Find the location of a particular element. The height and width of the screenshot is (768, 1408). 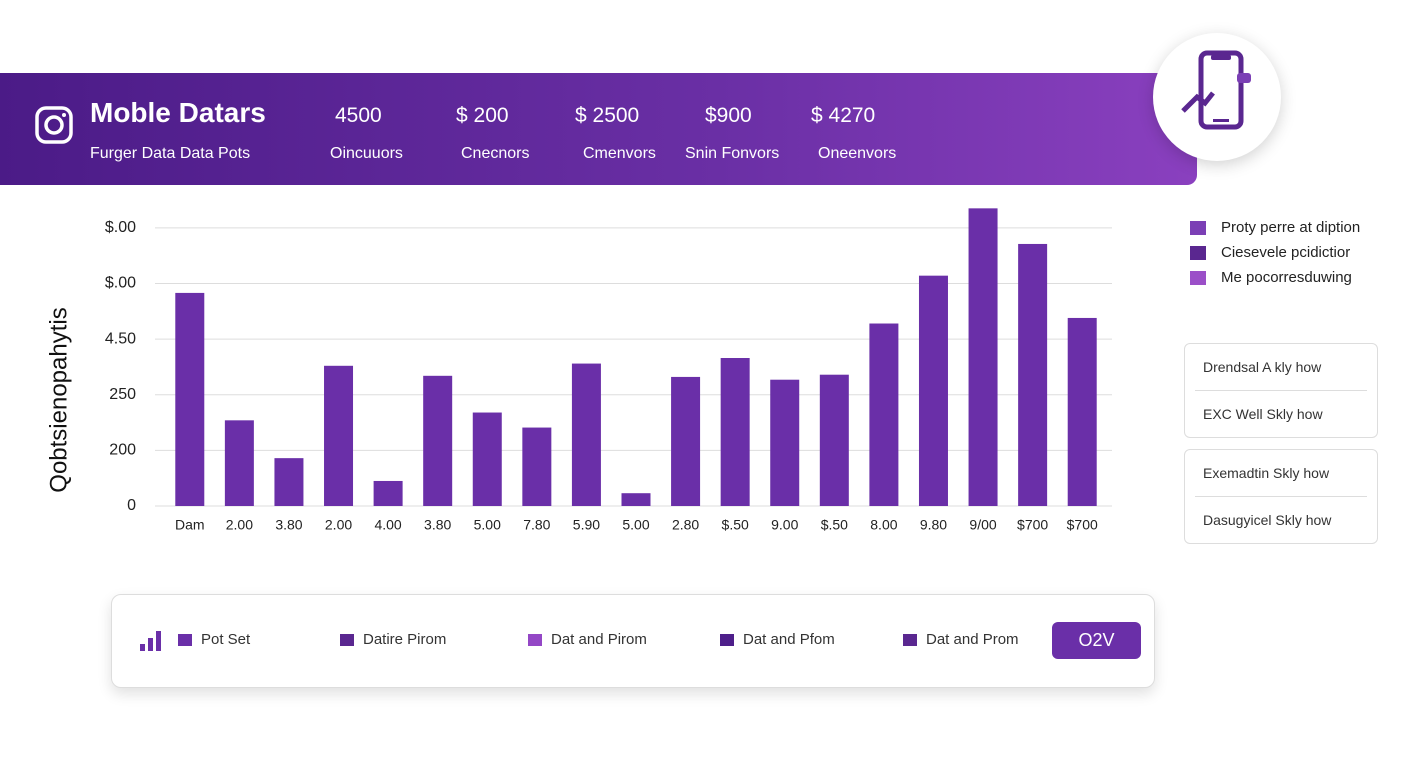

filter-item: Datire Pirom is located at coordinates (393, 639).